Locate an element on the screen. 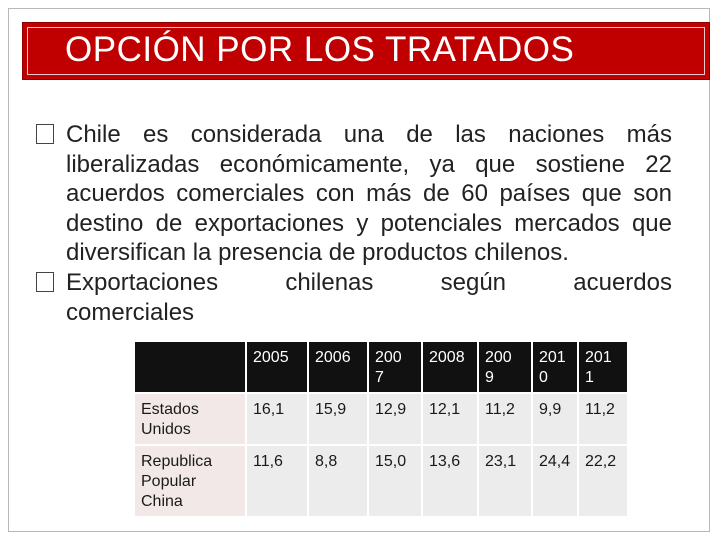 The height and width of the screenshot is (540, 720). table-cell: 22,2 is located at coordinates (603, 481).